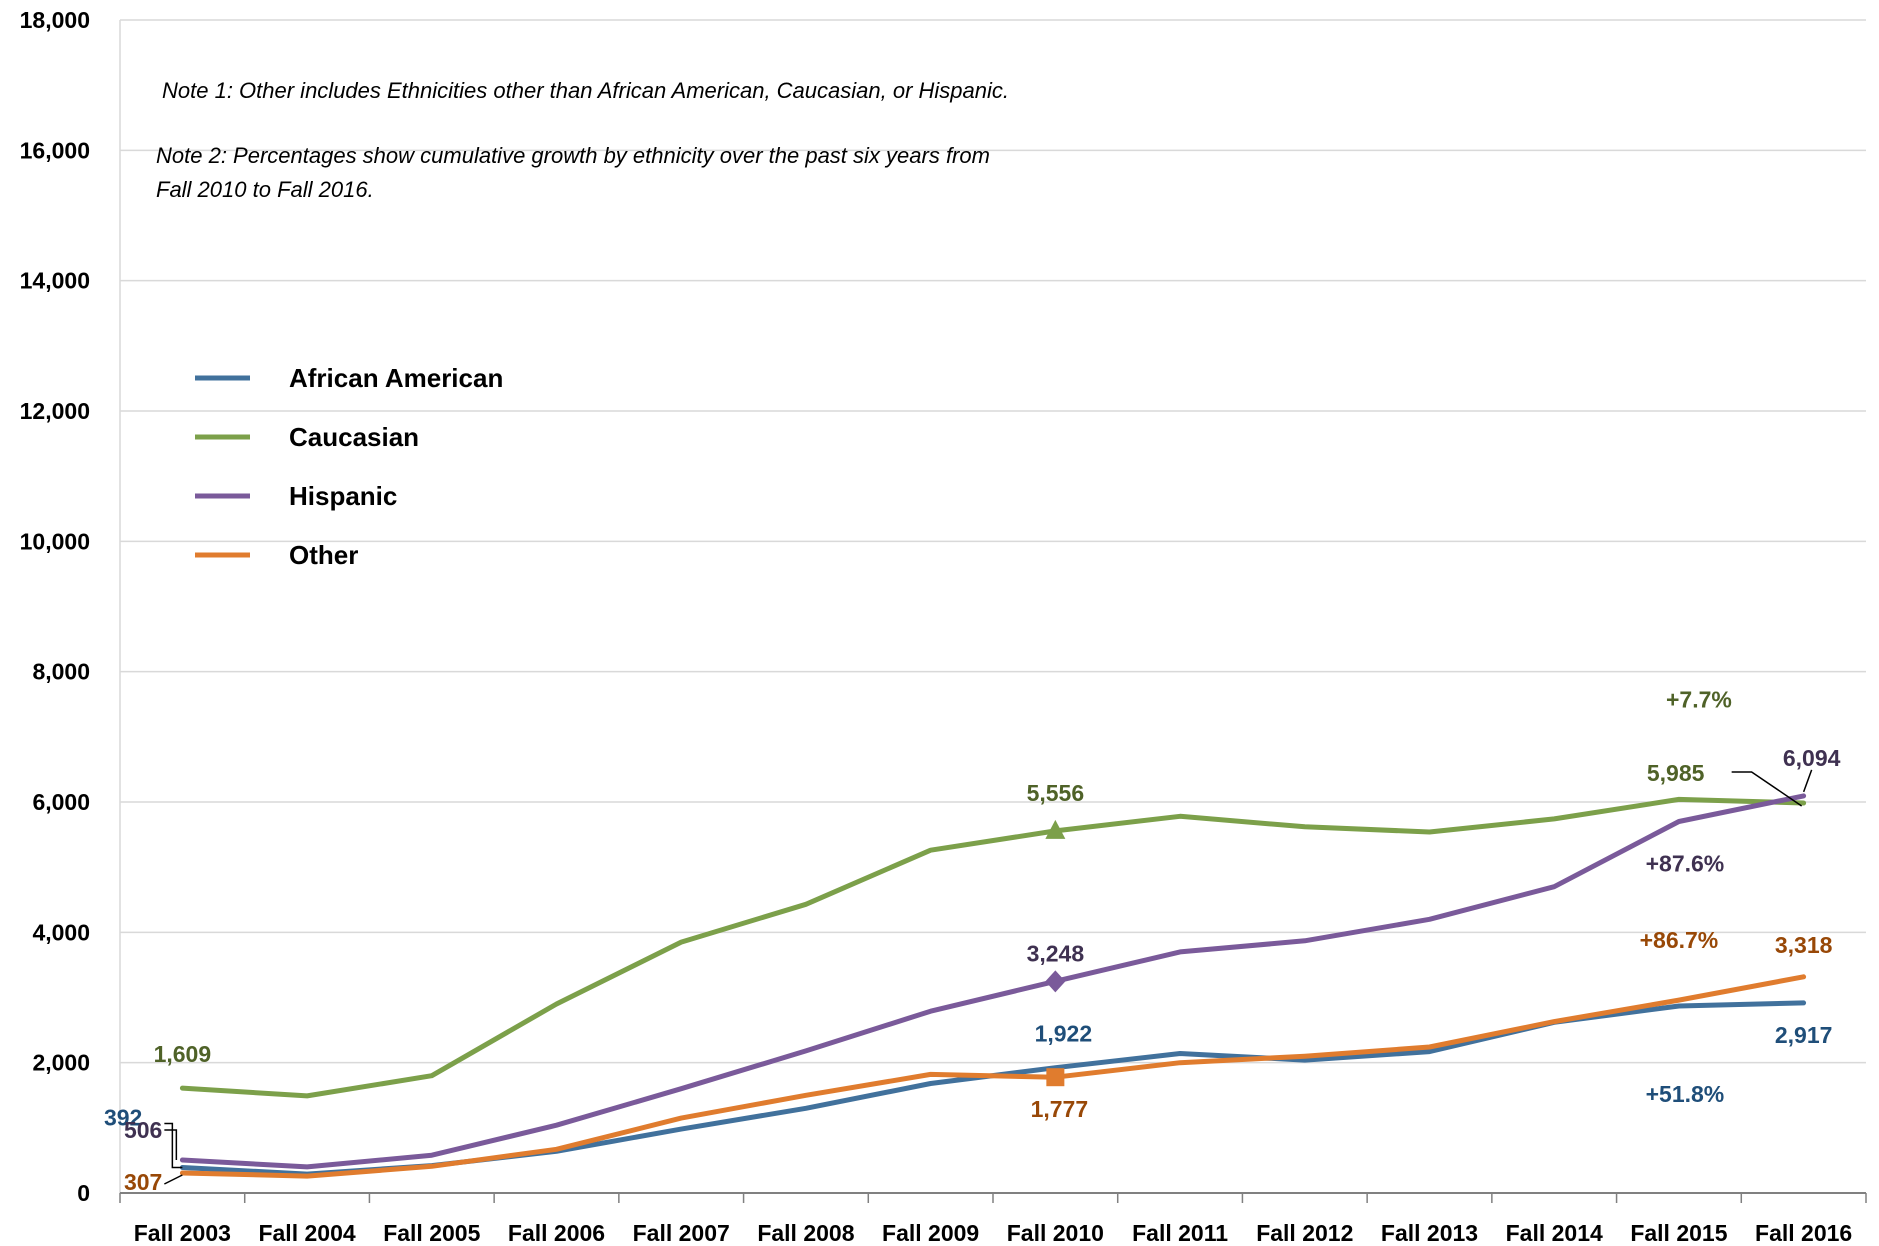  What do you see at coordinates (805, 1233) in the screenshot?
I see `x-tick-label: Fall 2008` at bounding box center [805, 1233].